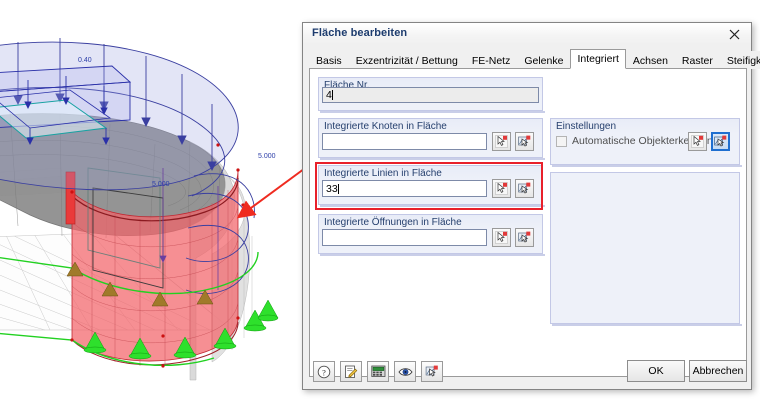  What do you see at coordinates (645, 248) in the screenshot?
I see `group-empty-panel` at bounding box center [645, 248].